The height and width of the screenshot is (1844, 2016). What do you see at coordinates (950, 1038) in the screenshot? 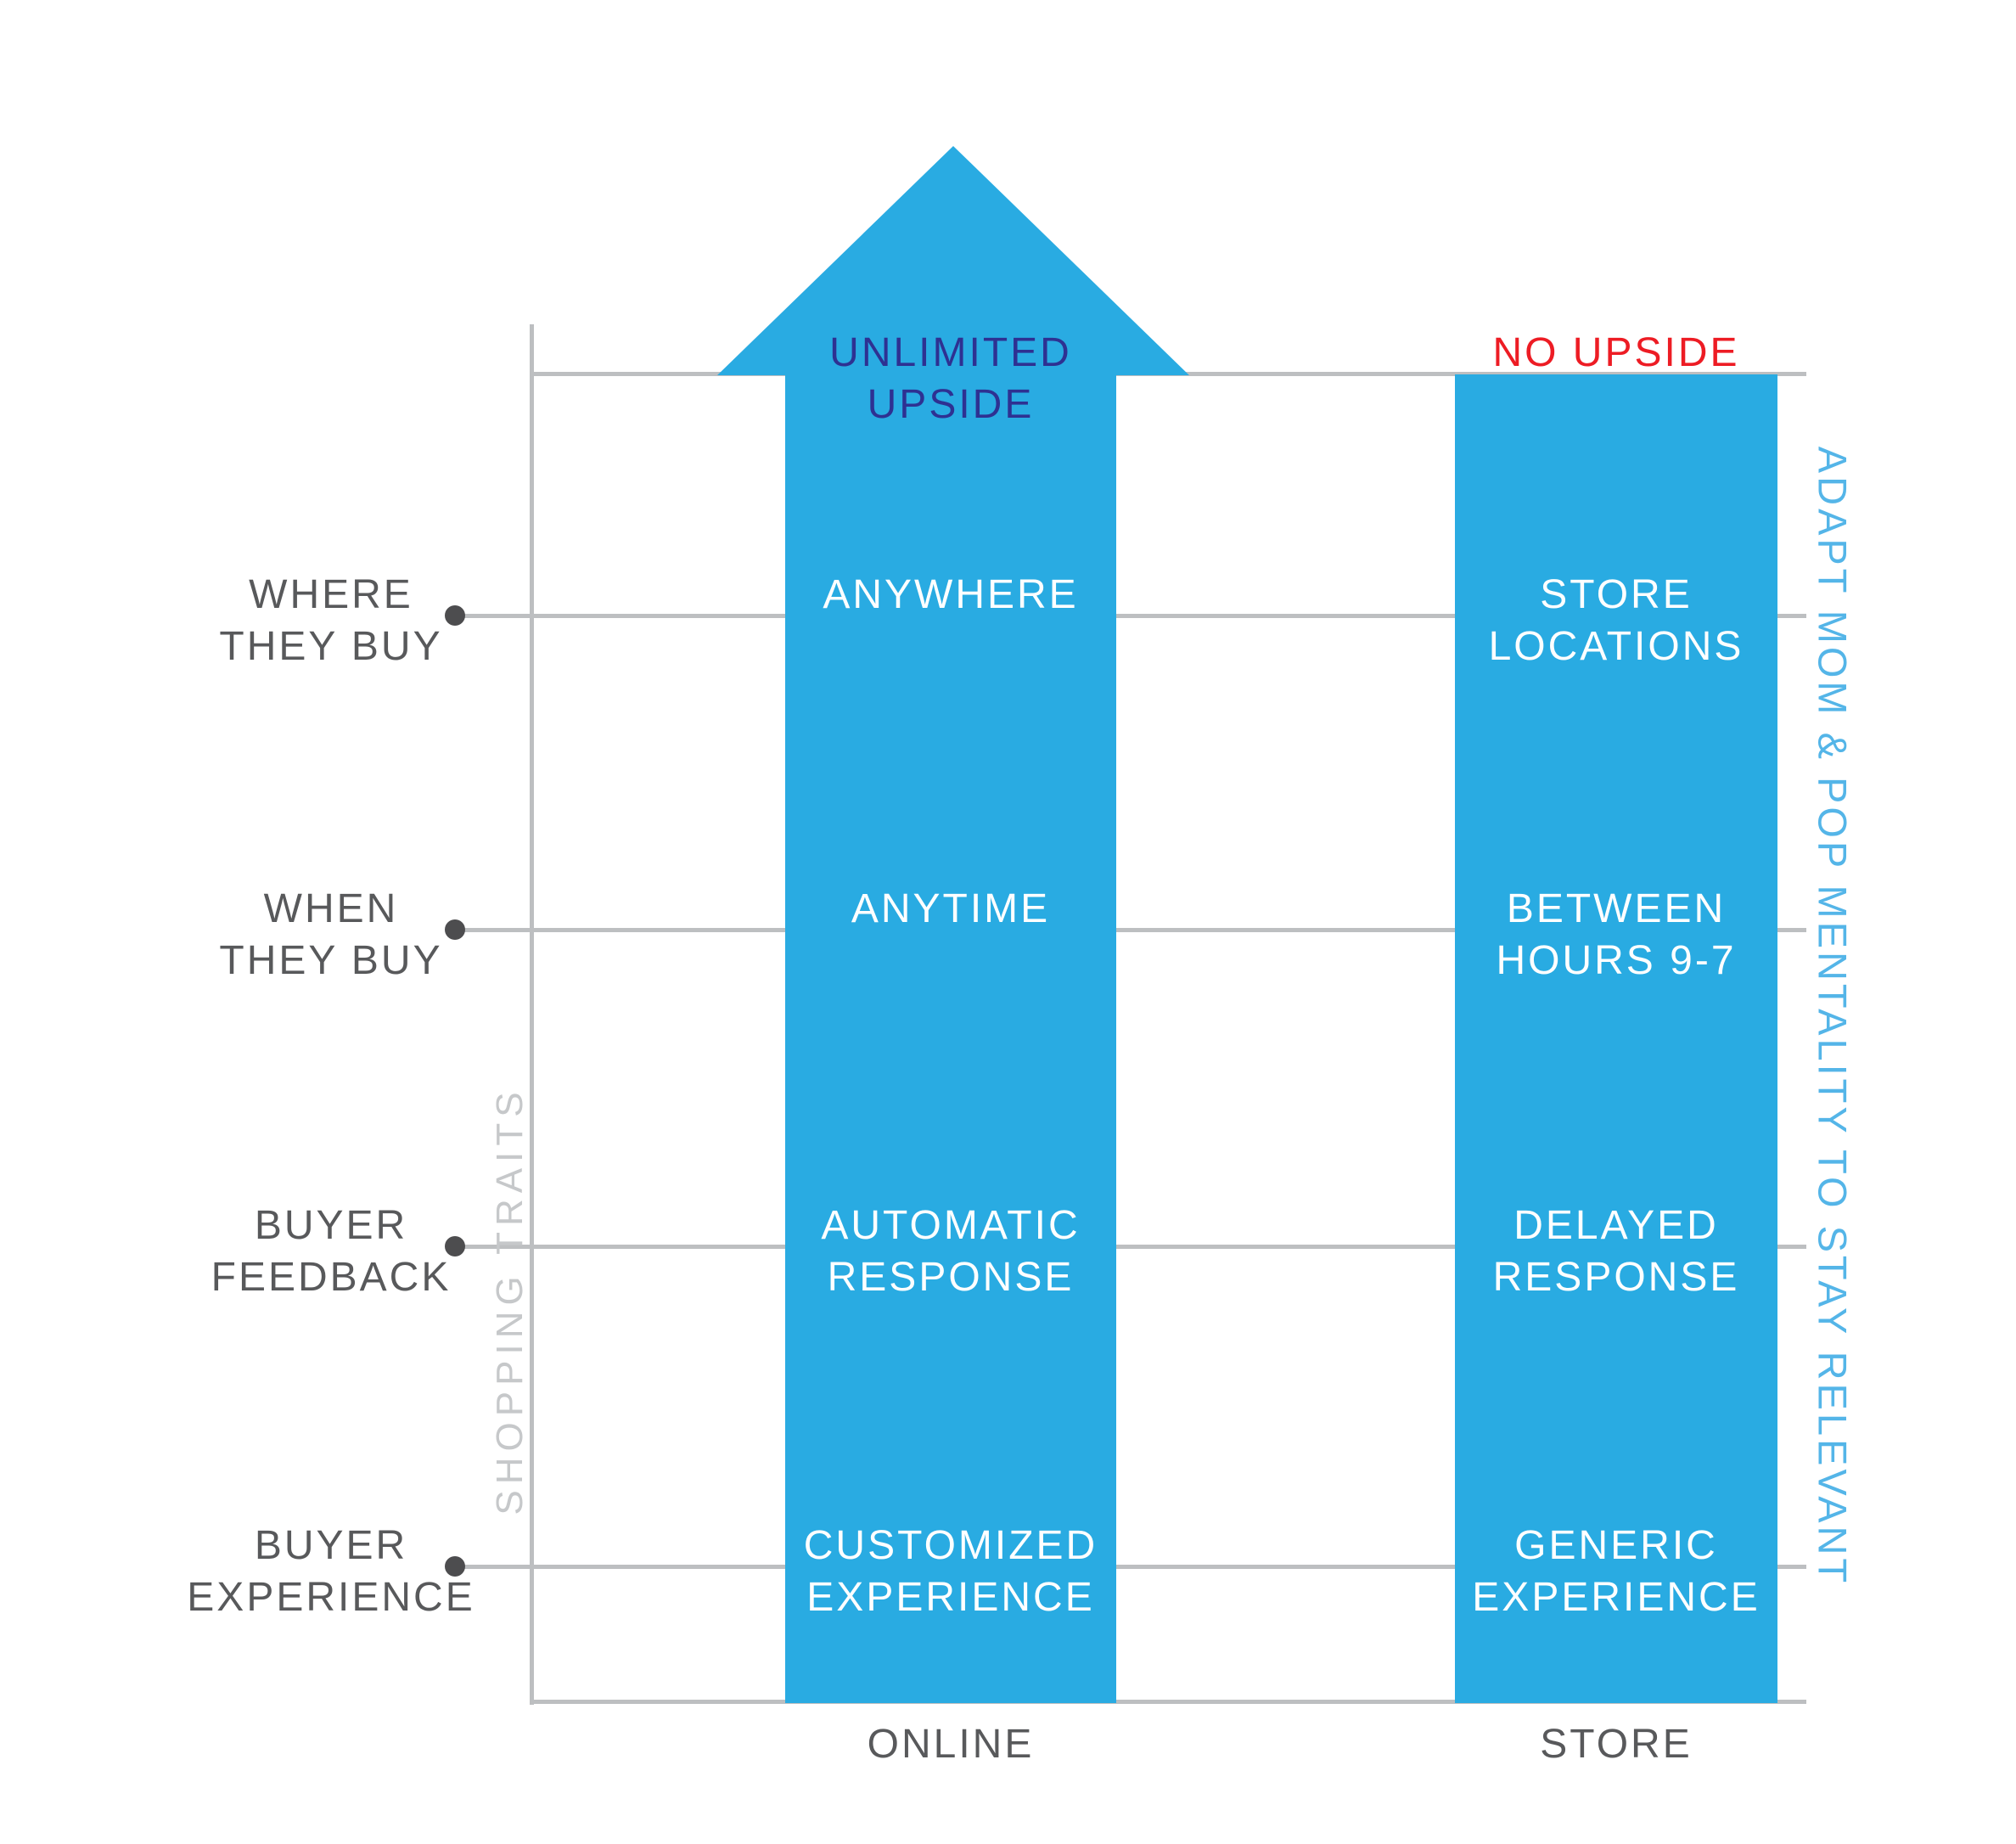
I see `online-column-bar` at bounding box center [950, 1038].